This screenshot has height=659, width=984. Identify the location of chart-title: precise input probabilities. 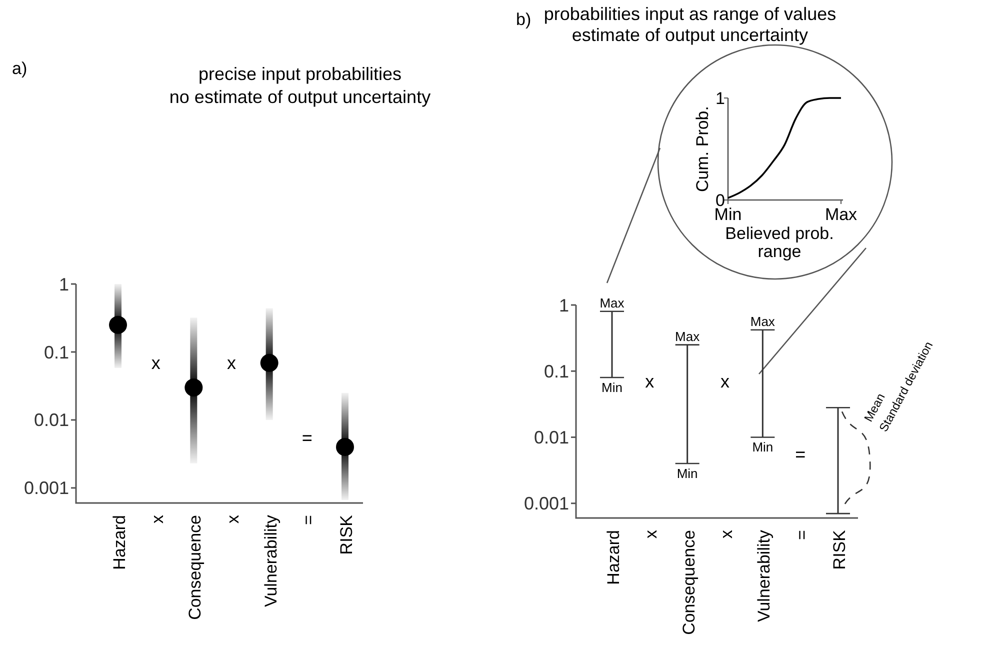
(300, 74).